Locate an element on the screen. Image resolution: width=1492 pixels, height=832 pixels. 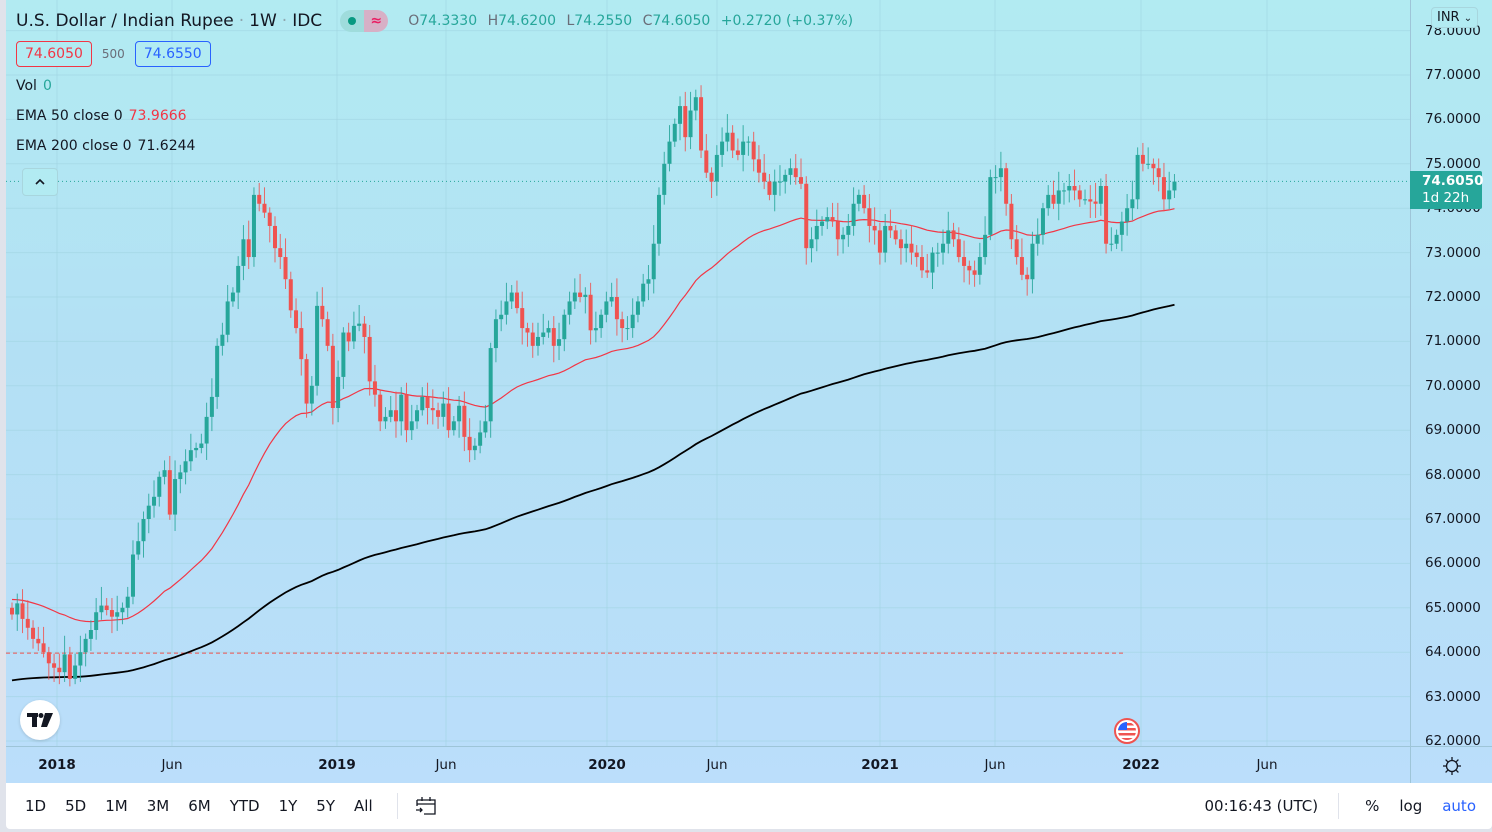
currency-selector: INR ⌄ is located at coordinates (1455, 17).